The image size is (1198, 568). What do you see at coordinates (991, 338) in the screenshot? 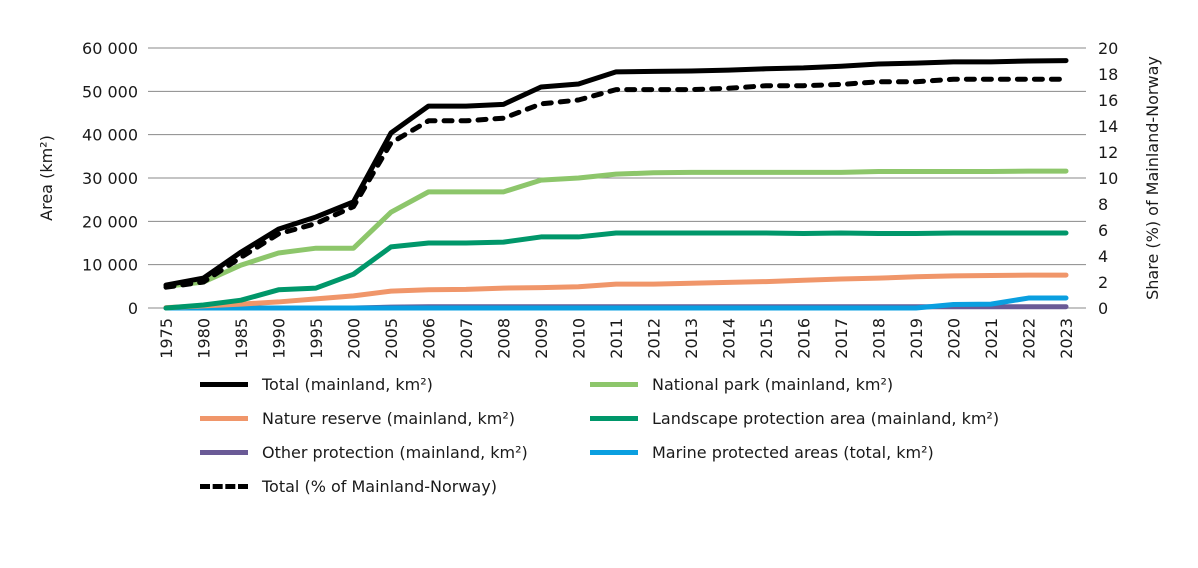
I see `x-tick-label: 2021` at bounding box center [991, 338].